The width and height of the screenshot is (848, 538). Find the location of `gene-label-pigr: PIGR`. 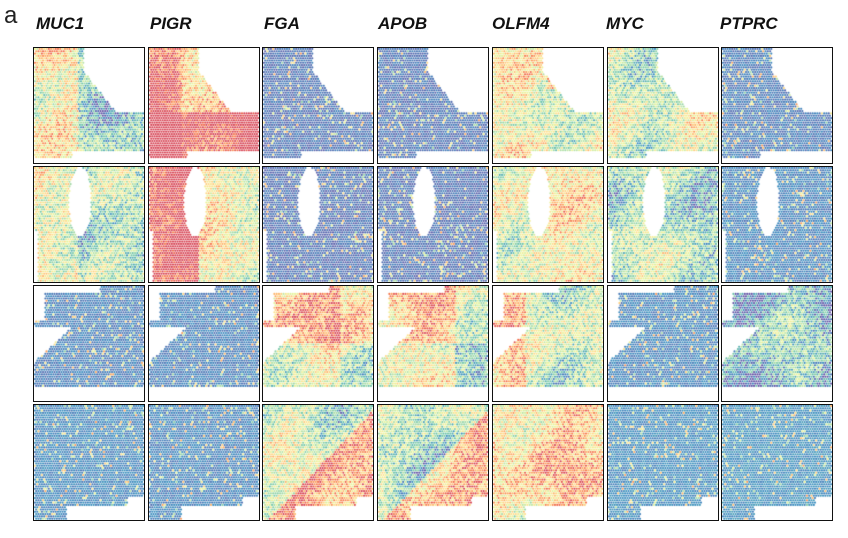

gene-label-pigr: PIGR is located at coordinates (171, 23).